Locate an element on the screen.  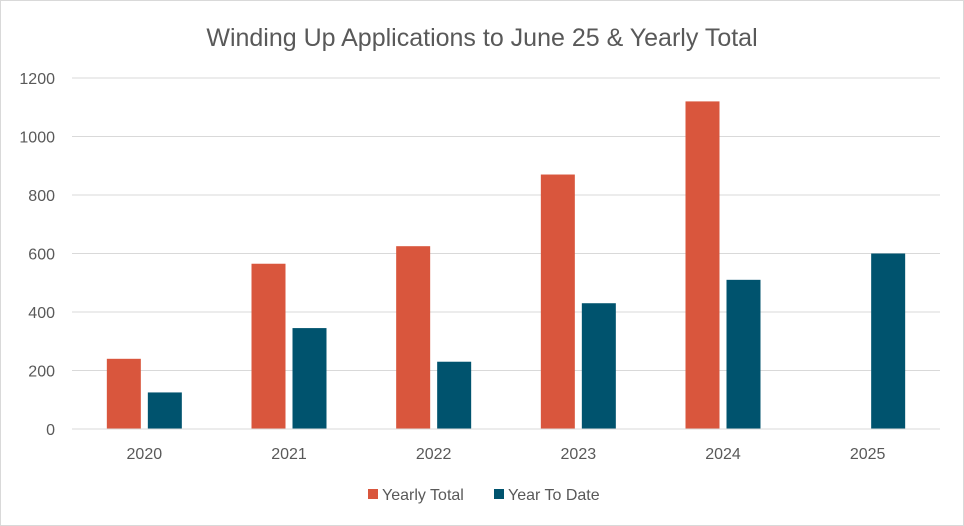
y-tick-label: 800 is located at coordinates (41, 196).